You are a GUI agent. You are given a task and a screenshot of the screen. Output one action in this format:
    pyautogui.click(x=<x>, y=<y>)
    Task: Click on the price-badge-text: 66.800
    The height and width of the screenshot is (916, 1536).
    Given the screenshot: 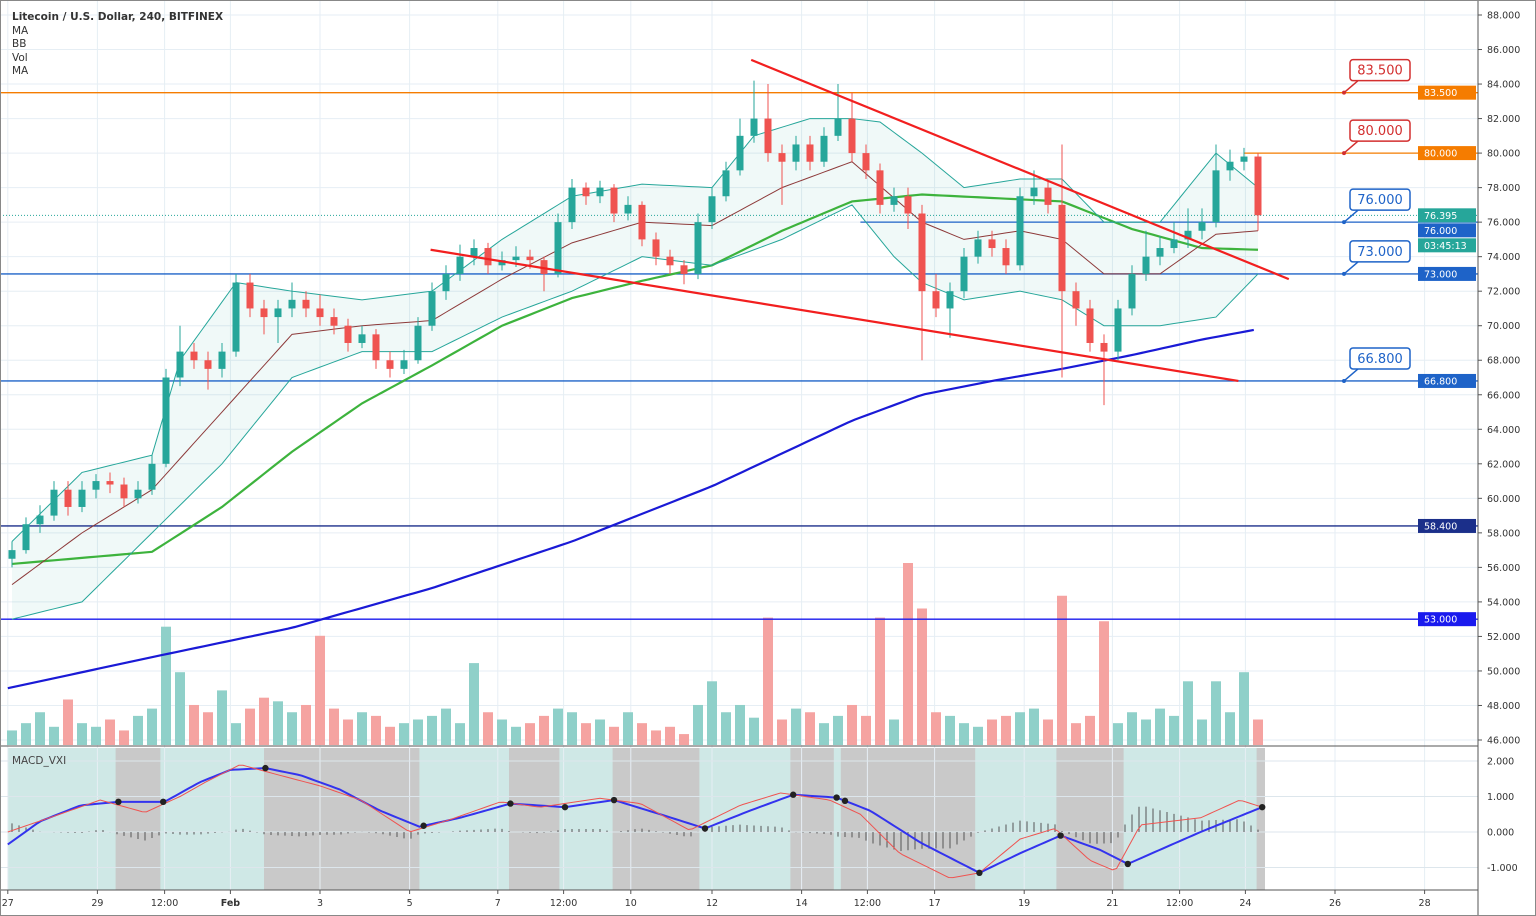 What is the action you would take?
    pyautogui.click(x=1440, y=381)
    